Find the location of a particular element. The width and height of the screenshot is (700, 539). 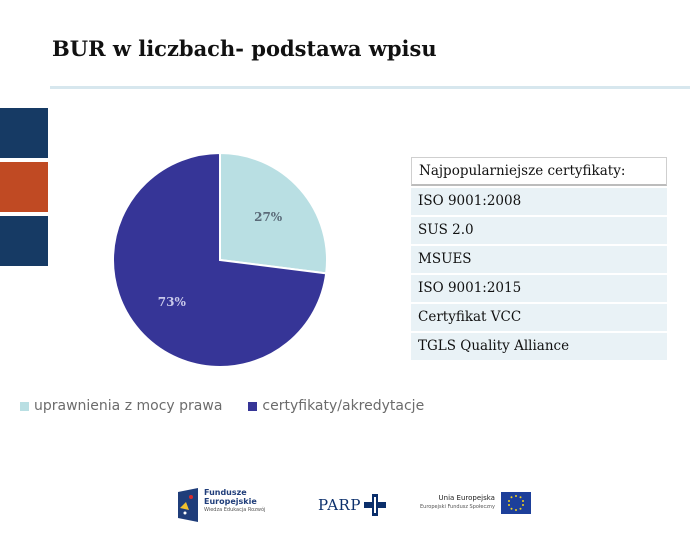

pie-label-uprawnienia: 27% is located at coordinates (268, 217).